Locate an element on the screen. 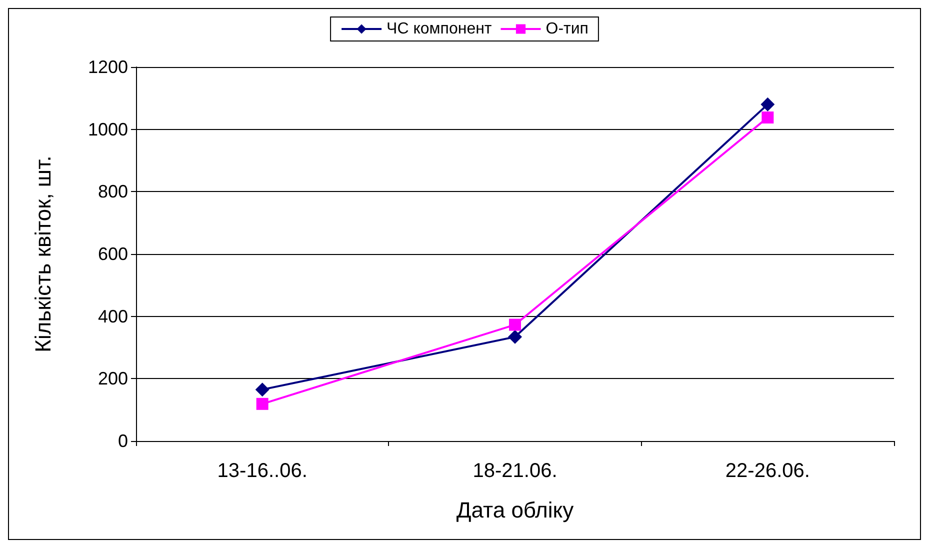 This screenshot has height=548, width=929. y-tick-label: 1200 is located at coordinates (108, 67).